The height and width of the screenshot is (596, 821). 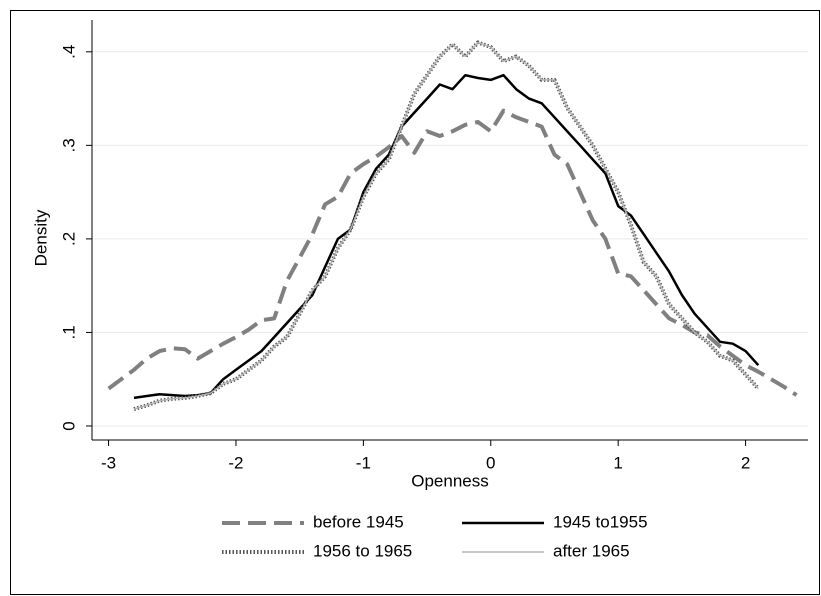 What do you see at coordinates (68, 145) in the screenshot?
I see `y-tick-label: .3` at bounding box center [68, 145].